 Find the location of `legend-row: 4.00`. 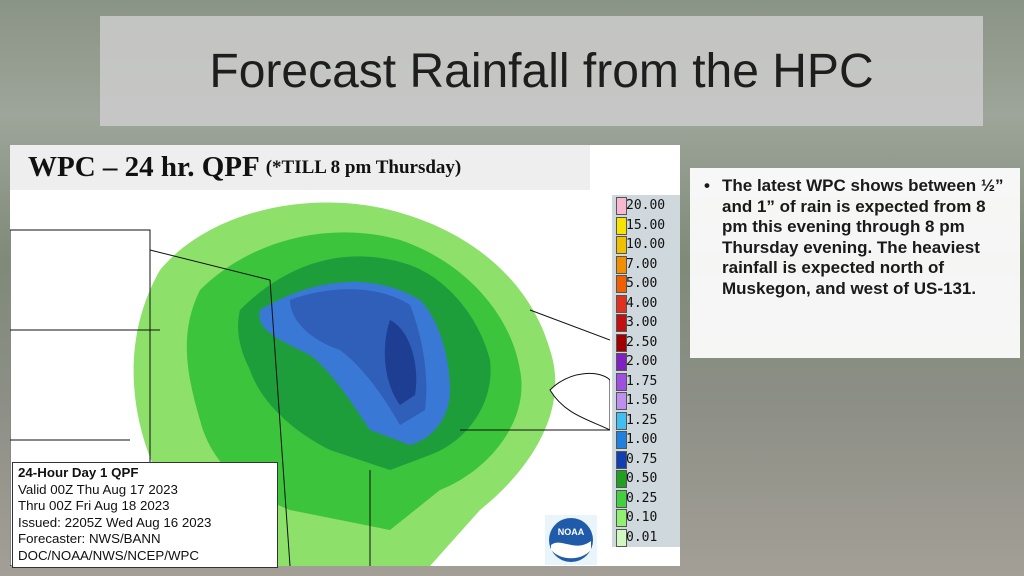

legend-row: 4.00 is located at coordinates (646, 303).